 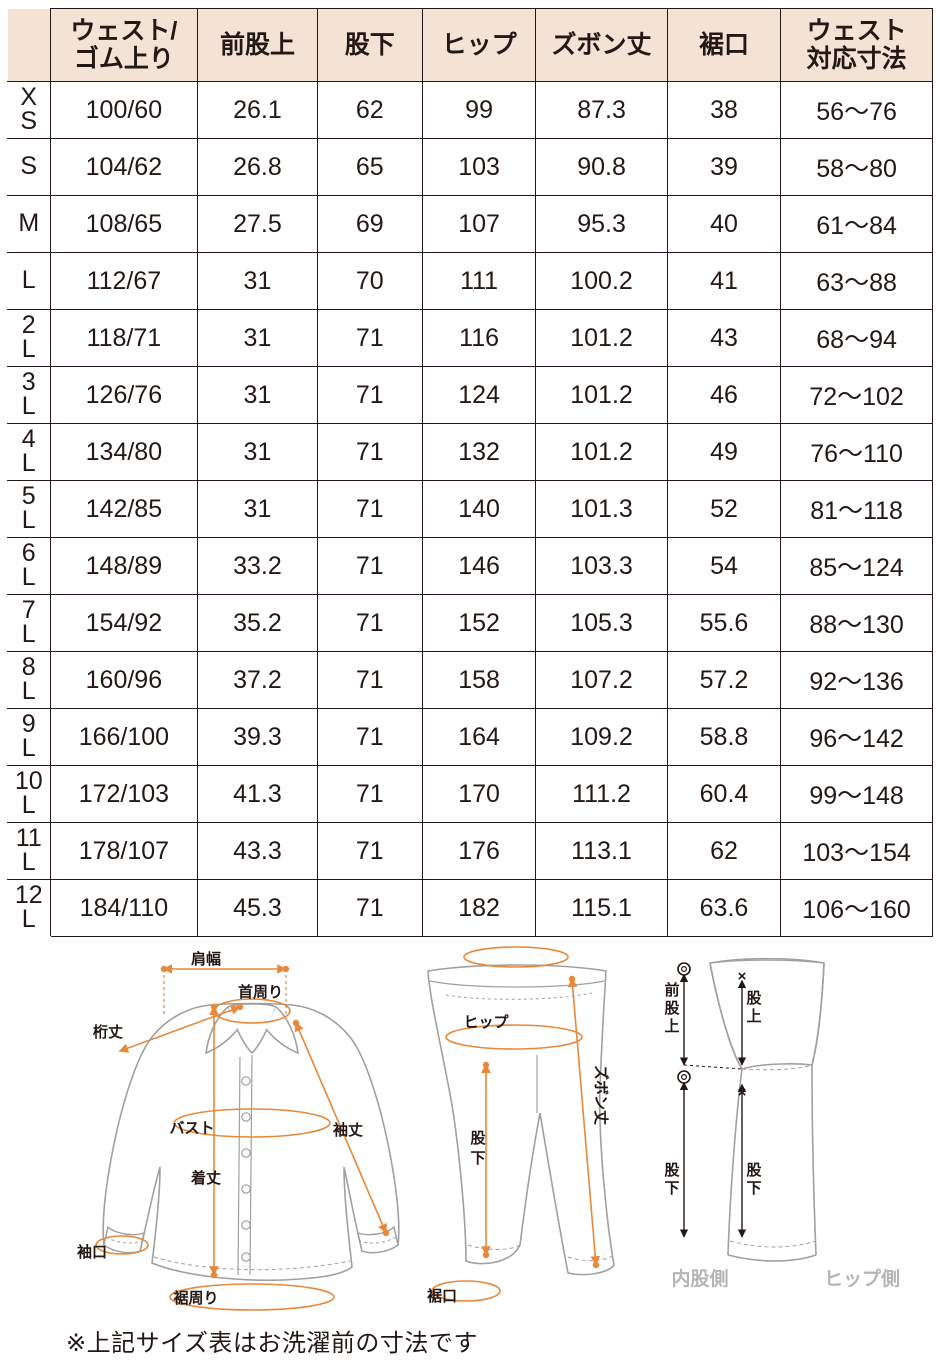 What do you see at coordinates (29, 680) in the screenshot?
I see `row-size: 8 L` at bounding box center [29, 680].